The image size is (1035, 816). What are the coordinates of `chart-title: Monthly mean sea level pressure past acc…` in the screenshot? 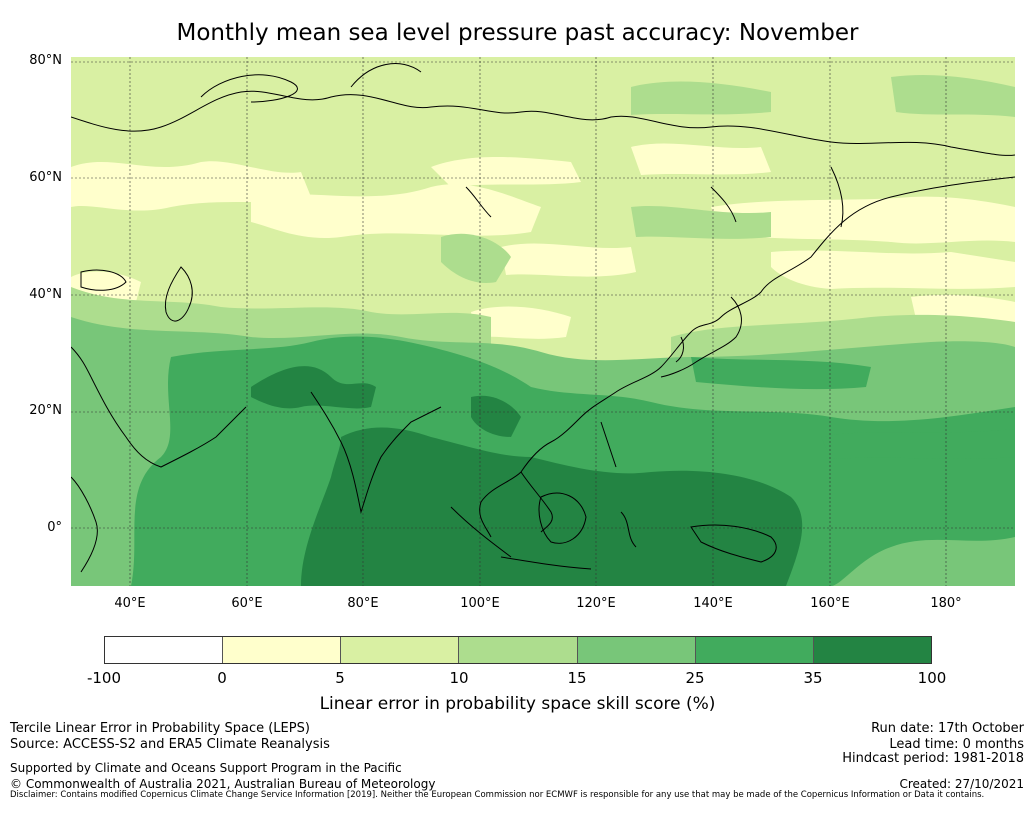 It's located at (517, 33).